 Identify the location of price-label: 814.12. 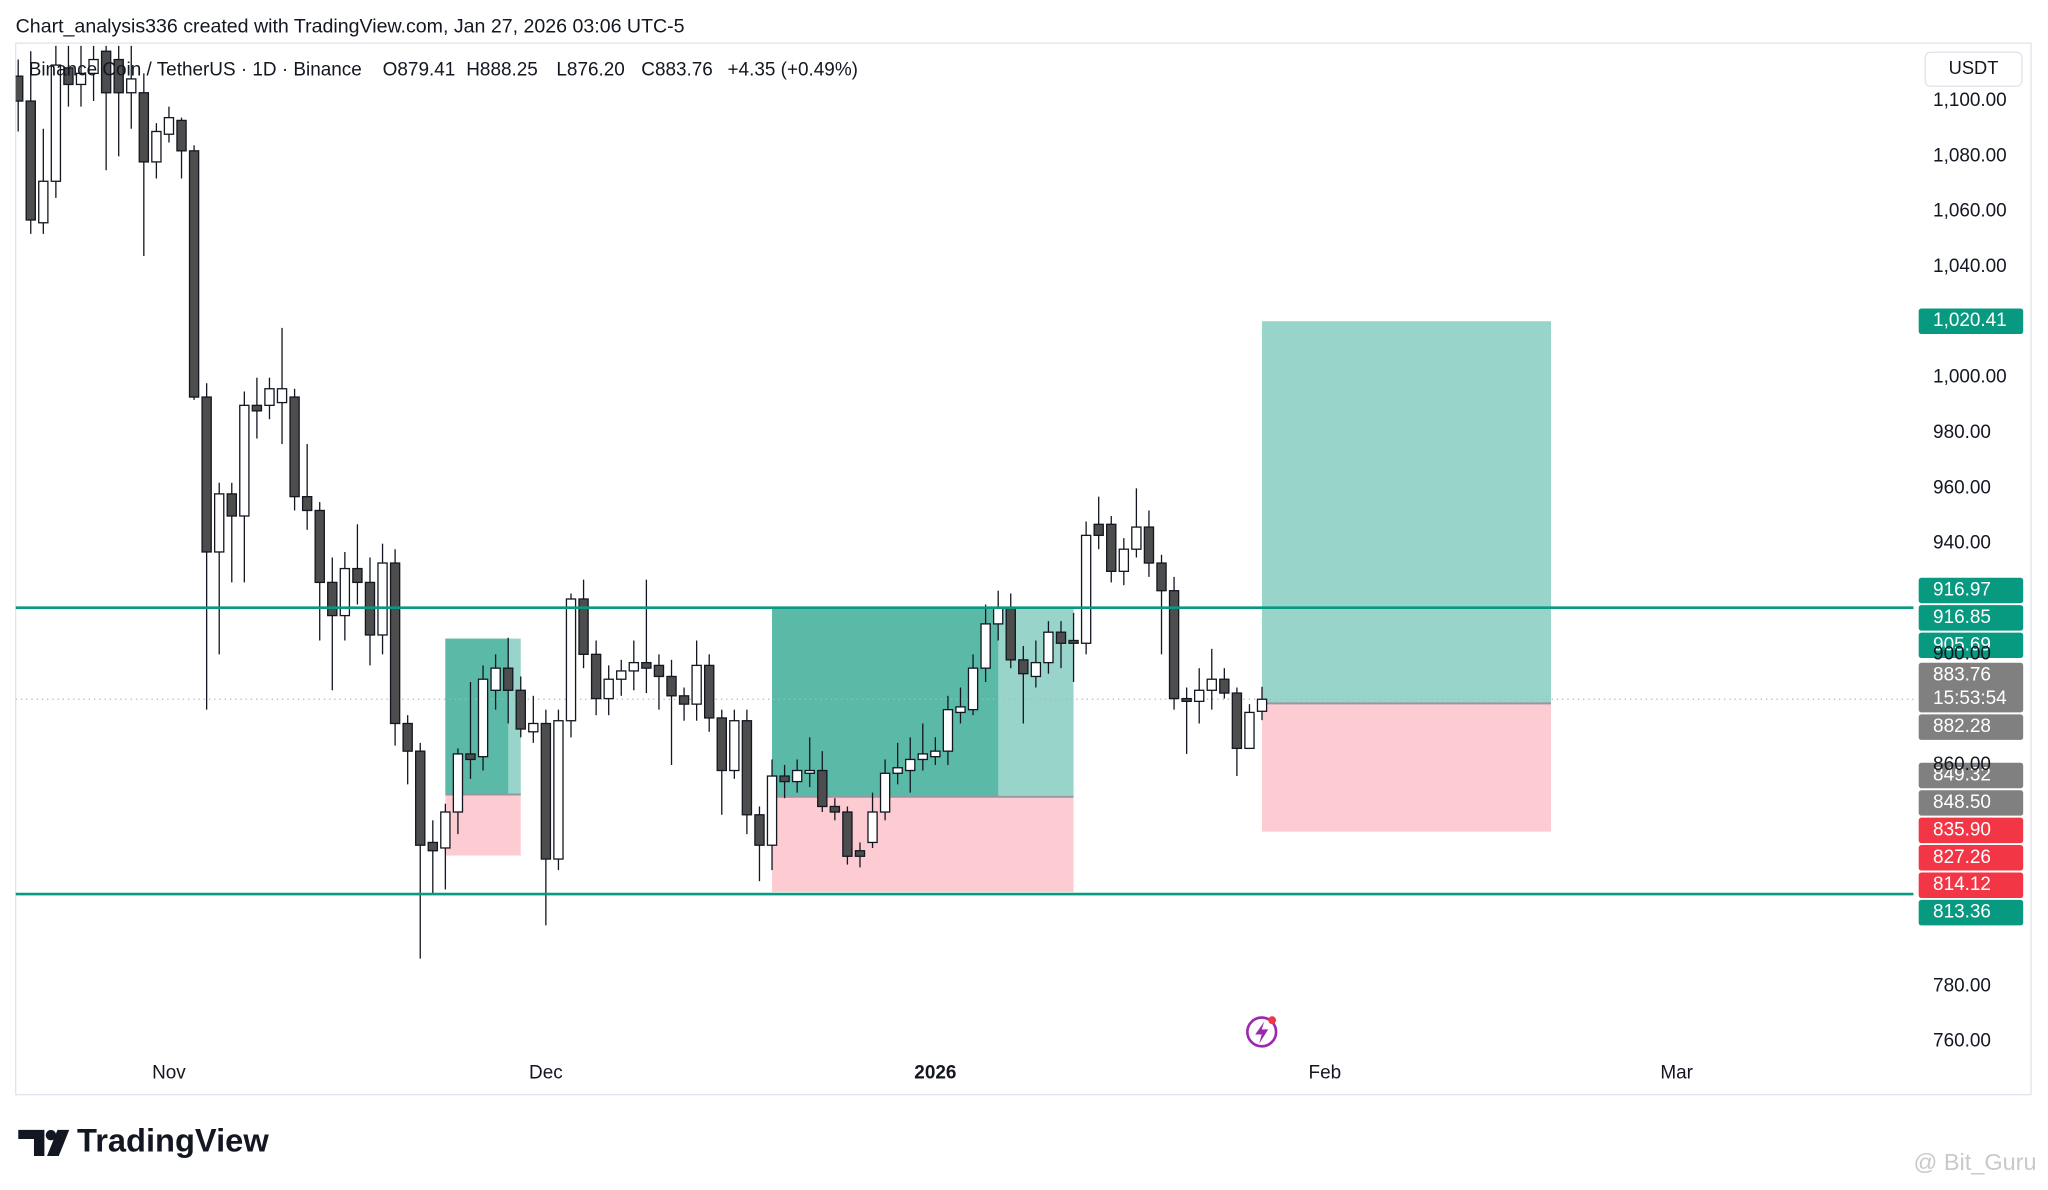
(1962, 884).